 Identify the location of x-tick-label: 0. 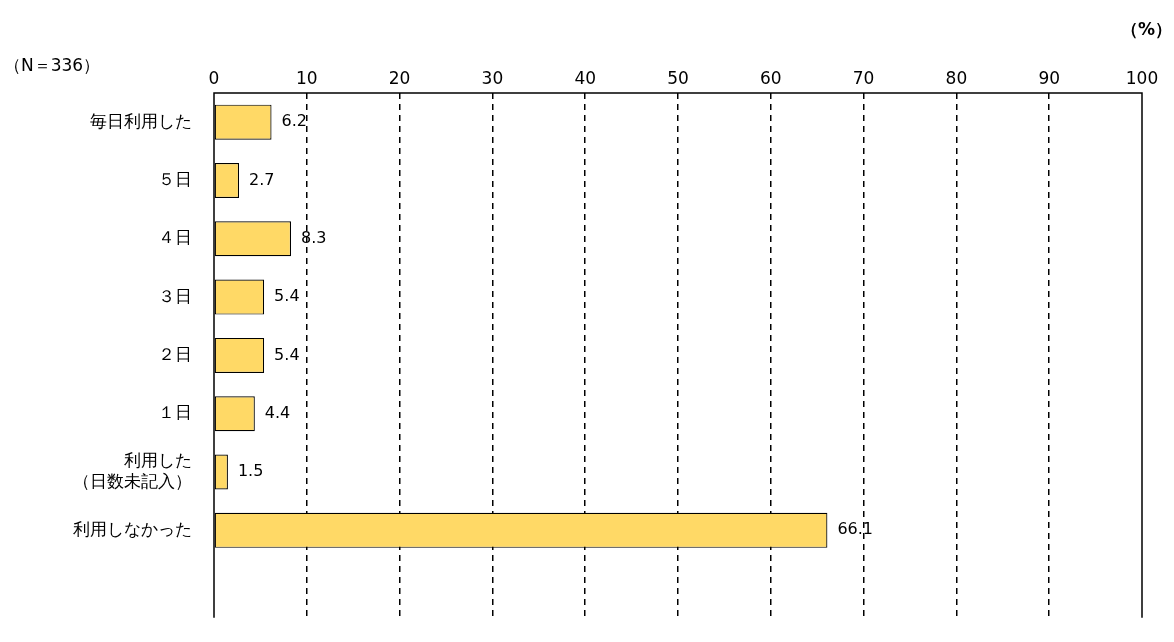
(214, 78).